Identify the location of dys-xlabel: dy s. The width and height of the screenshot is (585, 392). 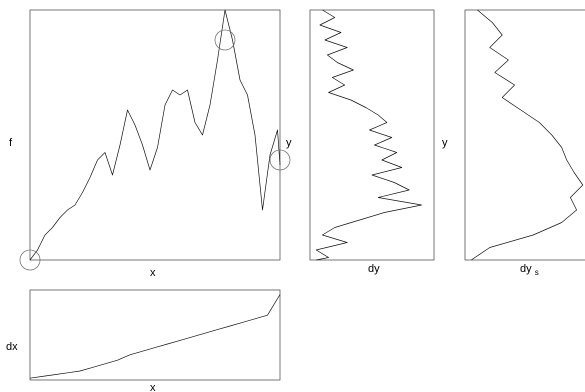
(529, 270).